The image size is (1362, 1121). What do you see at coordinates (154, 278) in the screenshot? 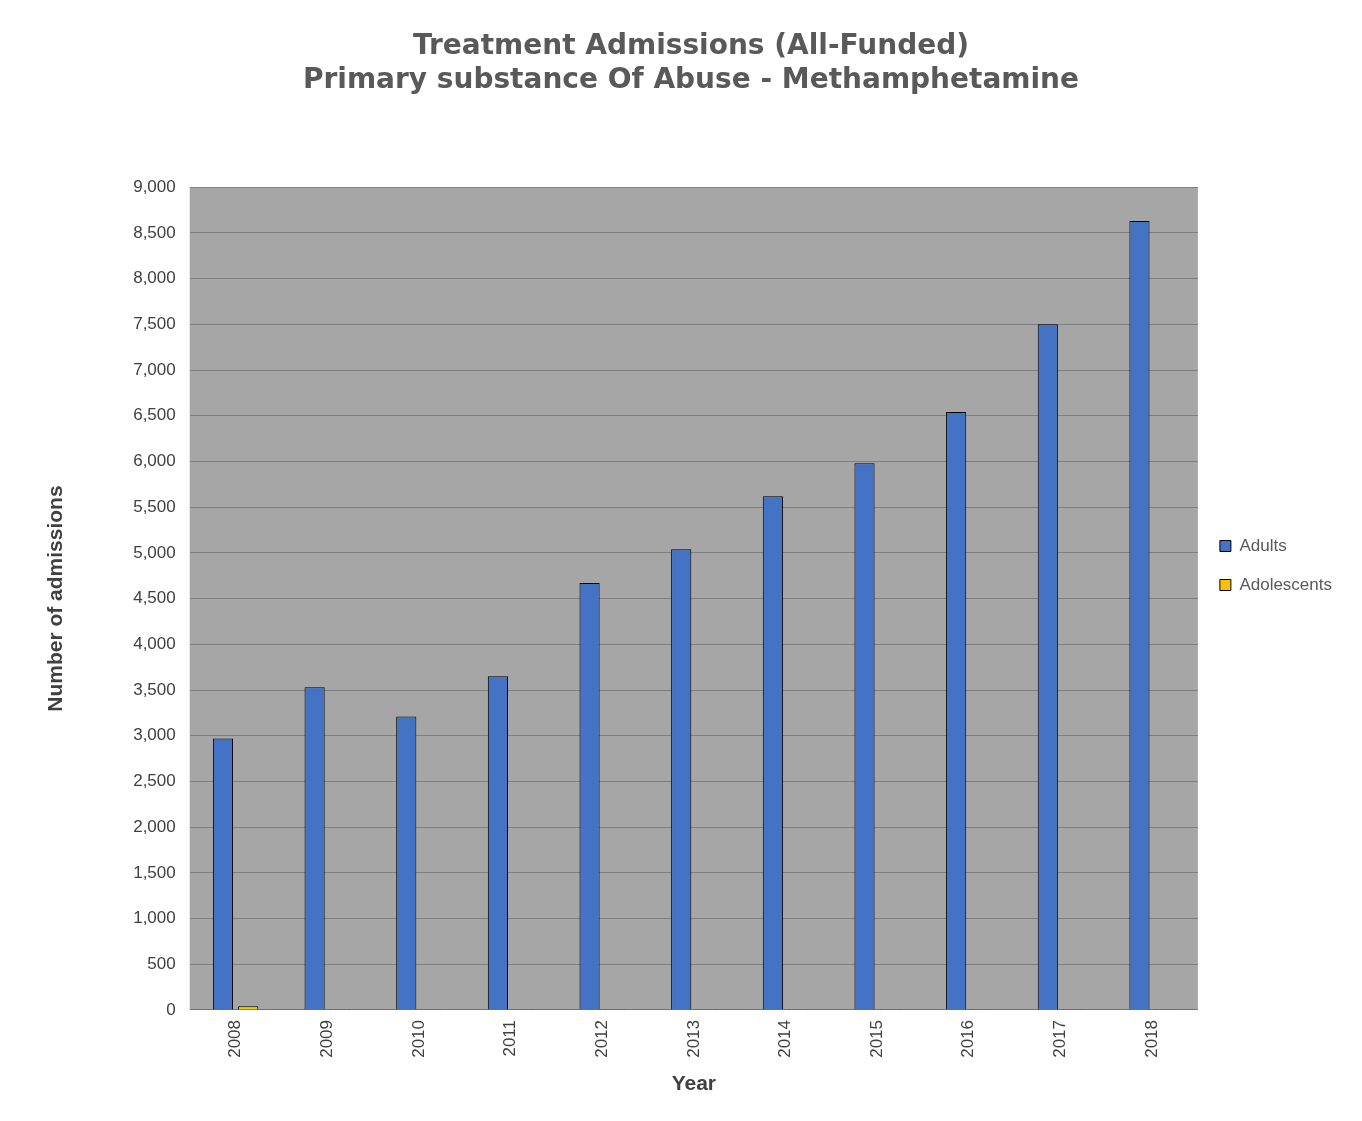
I see `y-tick-label: 8,000` at bounding box center [154, 278].